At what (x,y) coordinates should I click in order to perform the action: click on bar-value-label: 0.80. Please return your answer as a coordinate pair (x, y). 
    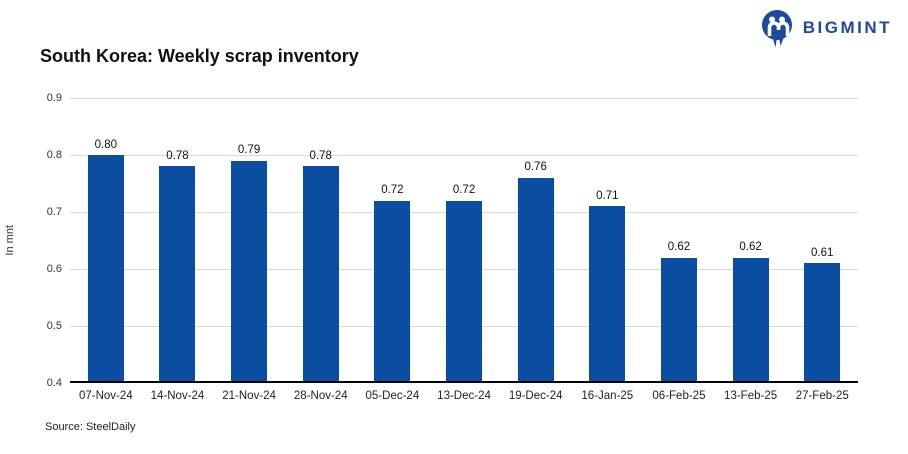
    Looking at the image, I should click on (106, 144).